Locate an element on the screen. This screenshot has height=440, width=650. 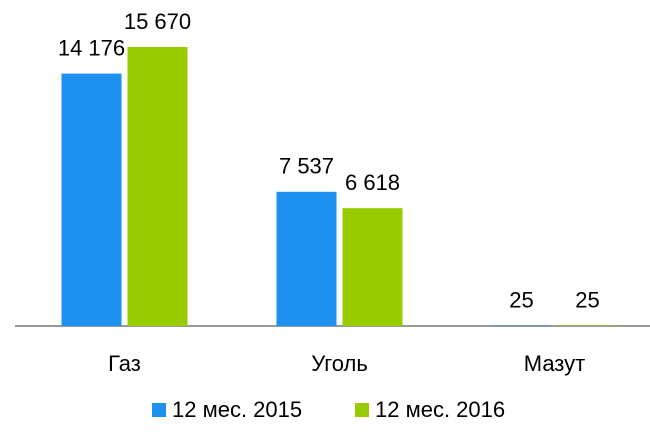
legend-label: 12 мес. 2016 is located at coordinates (440, 409).